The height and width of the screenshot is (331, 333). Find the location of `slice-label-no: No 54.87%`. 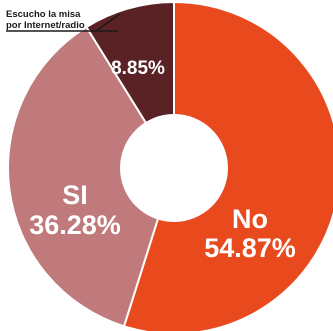

slice-label-no: No 54.87% is located at coordinates (250, 233).